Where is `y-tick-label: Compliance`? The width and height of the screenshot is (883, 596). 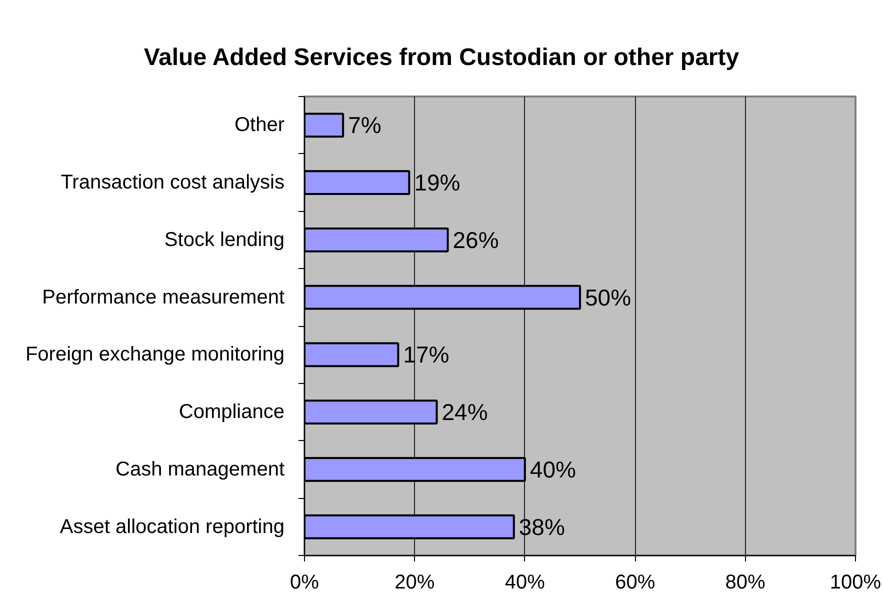 y-tick-label: Compliance is located at coordinates (231, 412).